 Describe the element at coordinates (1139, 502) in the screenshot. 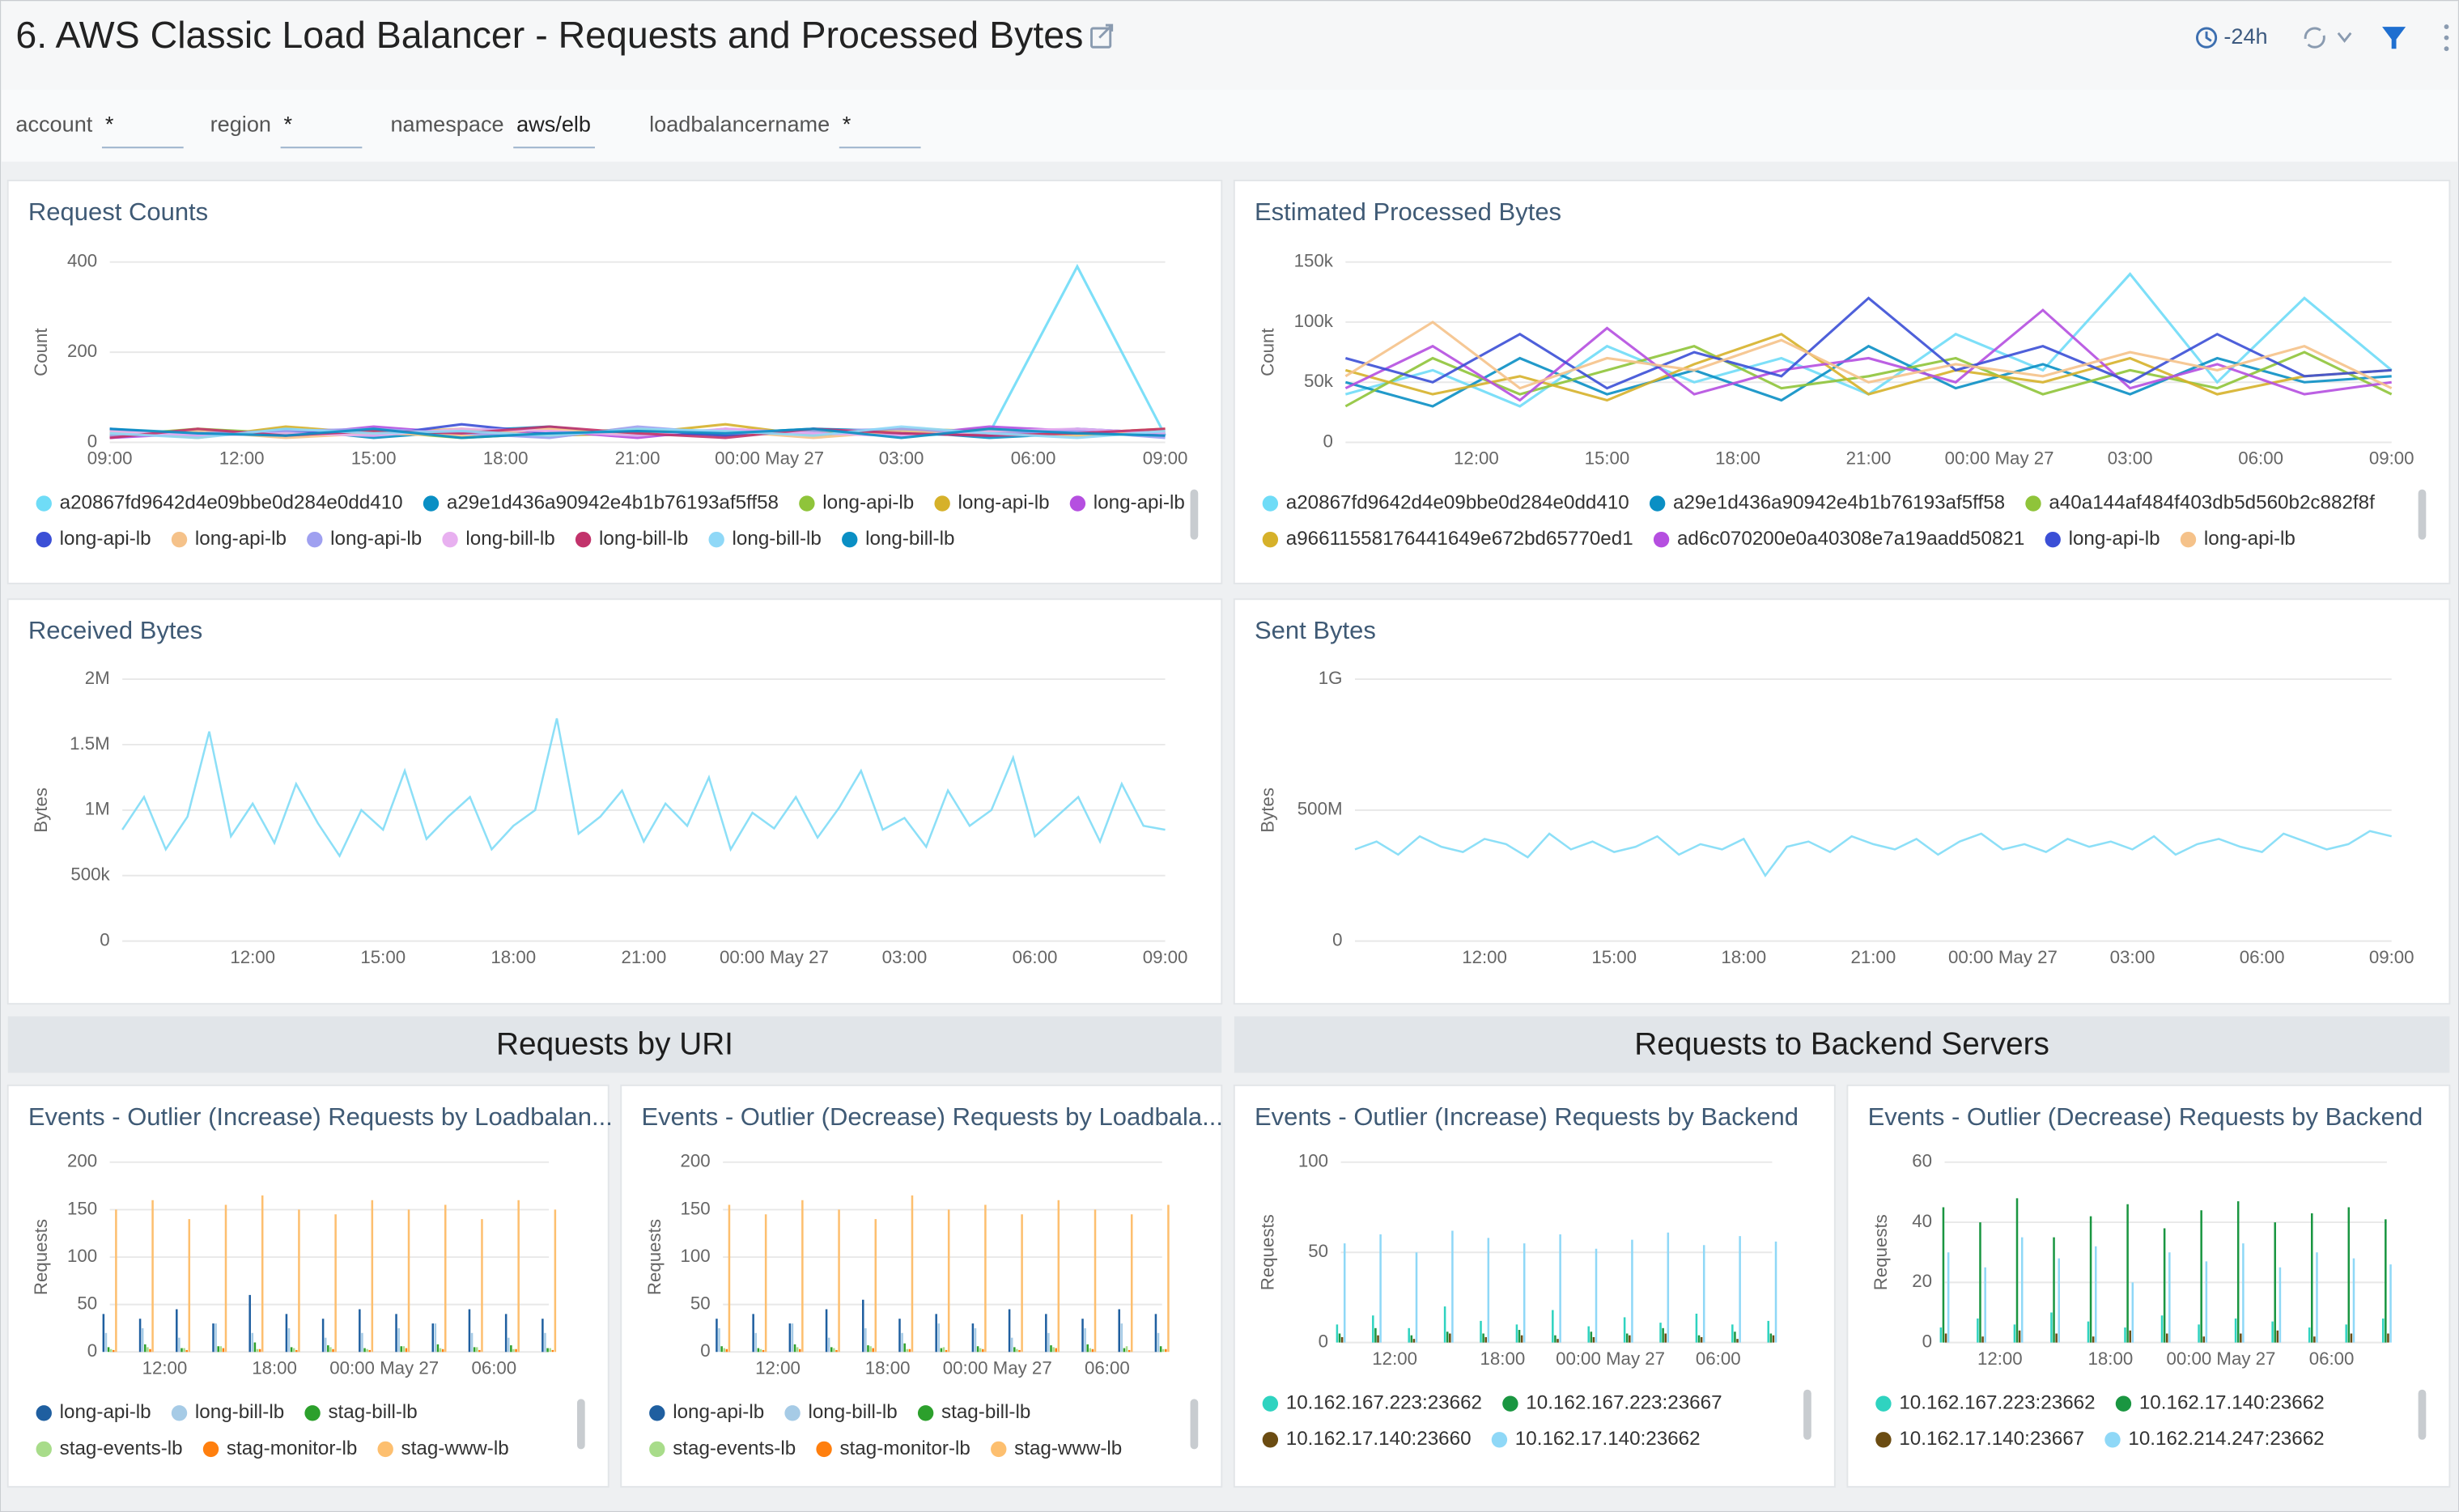

I see `legend-label: long-api-lb` at that location.